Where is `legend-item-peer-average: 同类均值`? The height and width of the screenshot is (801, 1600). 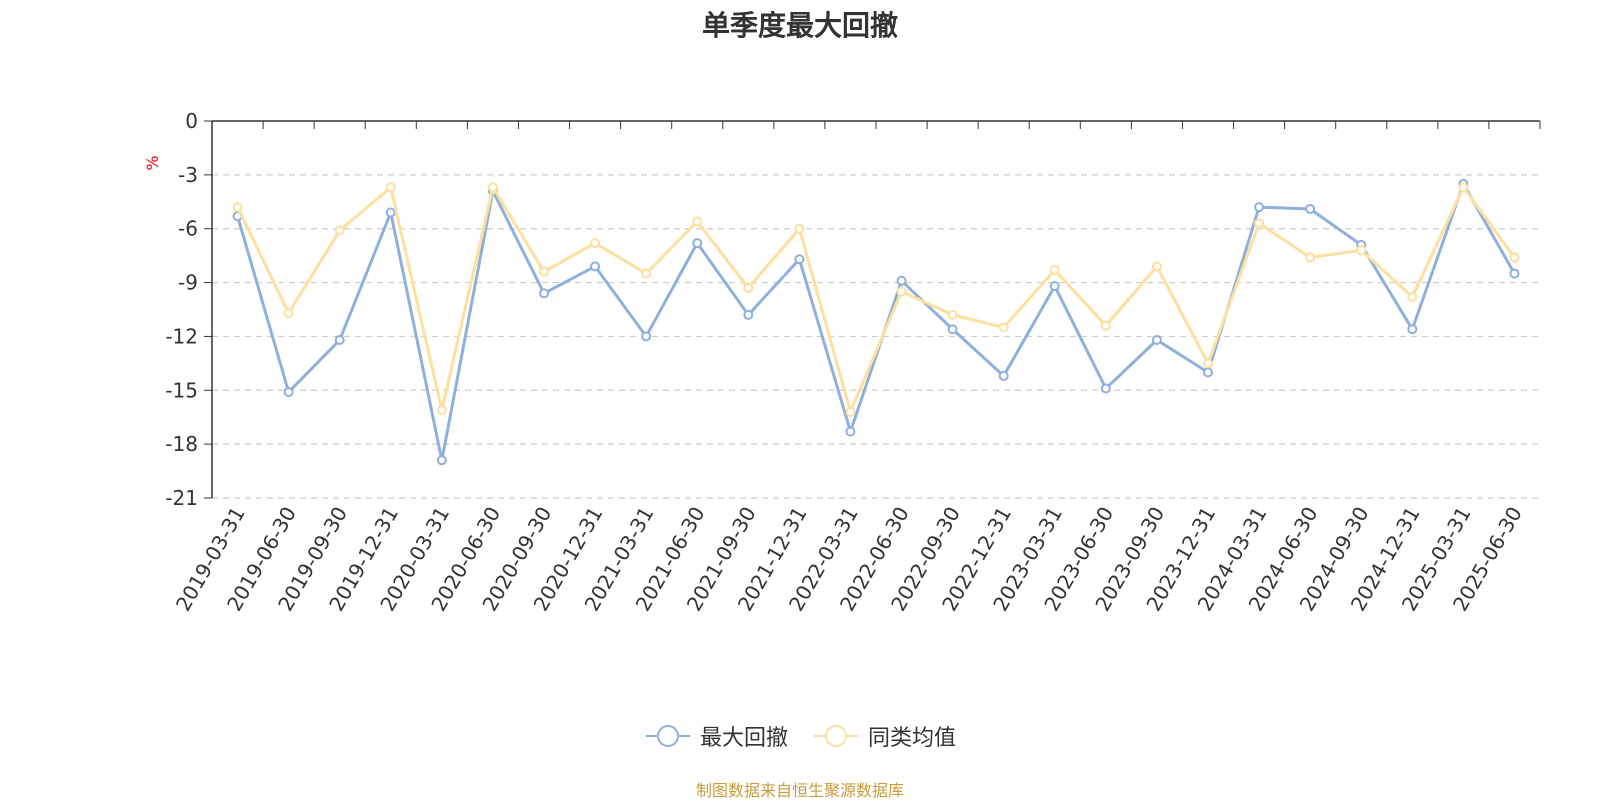 legend-item-peer-average: 同类均值 is located at coordinates (884, 736).